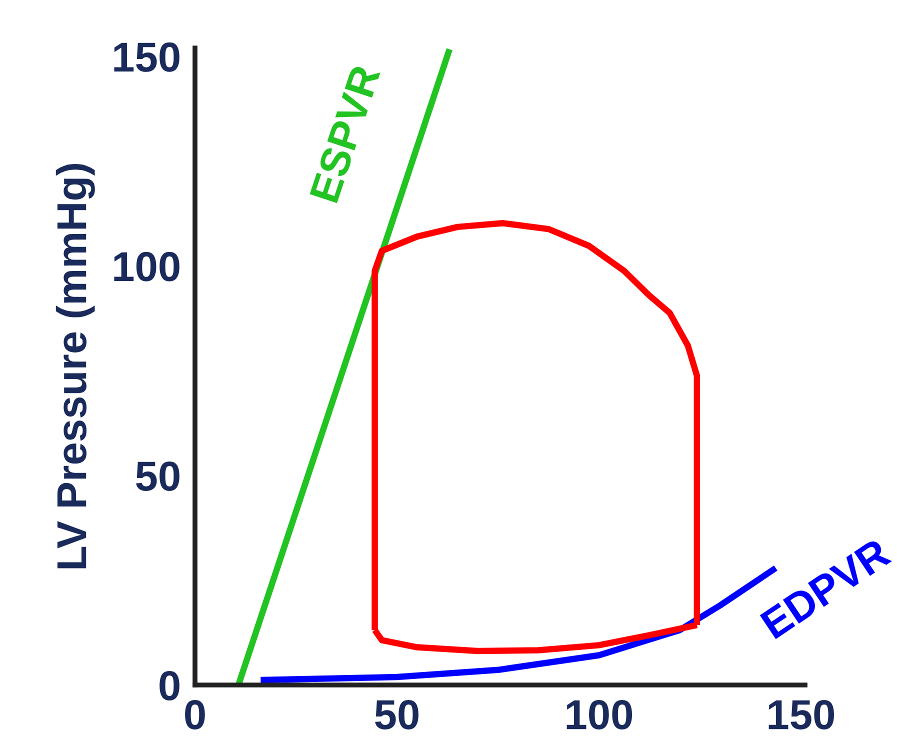 The width and height of the screenshot is (897, 752). What do you see at coordinates (158, 476) in the screenshot?
I see `y-tick-label: 50` at bounding box center [158, 476].